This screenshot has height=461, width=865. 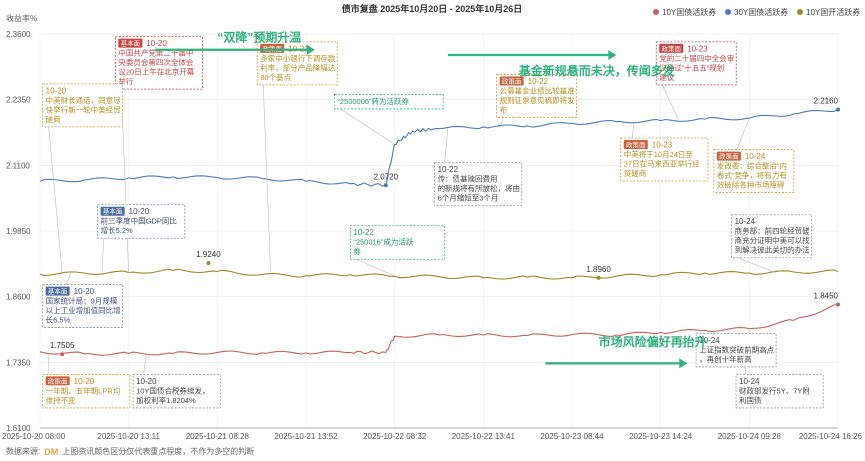 I want to click on y-tick-label: 1.8600, so click(x=18, y=297).